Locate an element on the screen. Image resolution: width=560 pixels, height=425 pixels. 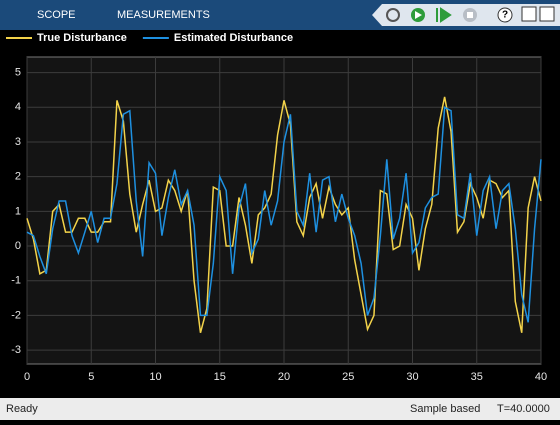
status-time: T=40.0000 is located at coordinates (523, 409).